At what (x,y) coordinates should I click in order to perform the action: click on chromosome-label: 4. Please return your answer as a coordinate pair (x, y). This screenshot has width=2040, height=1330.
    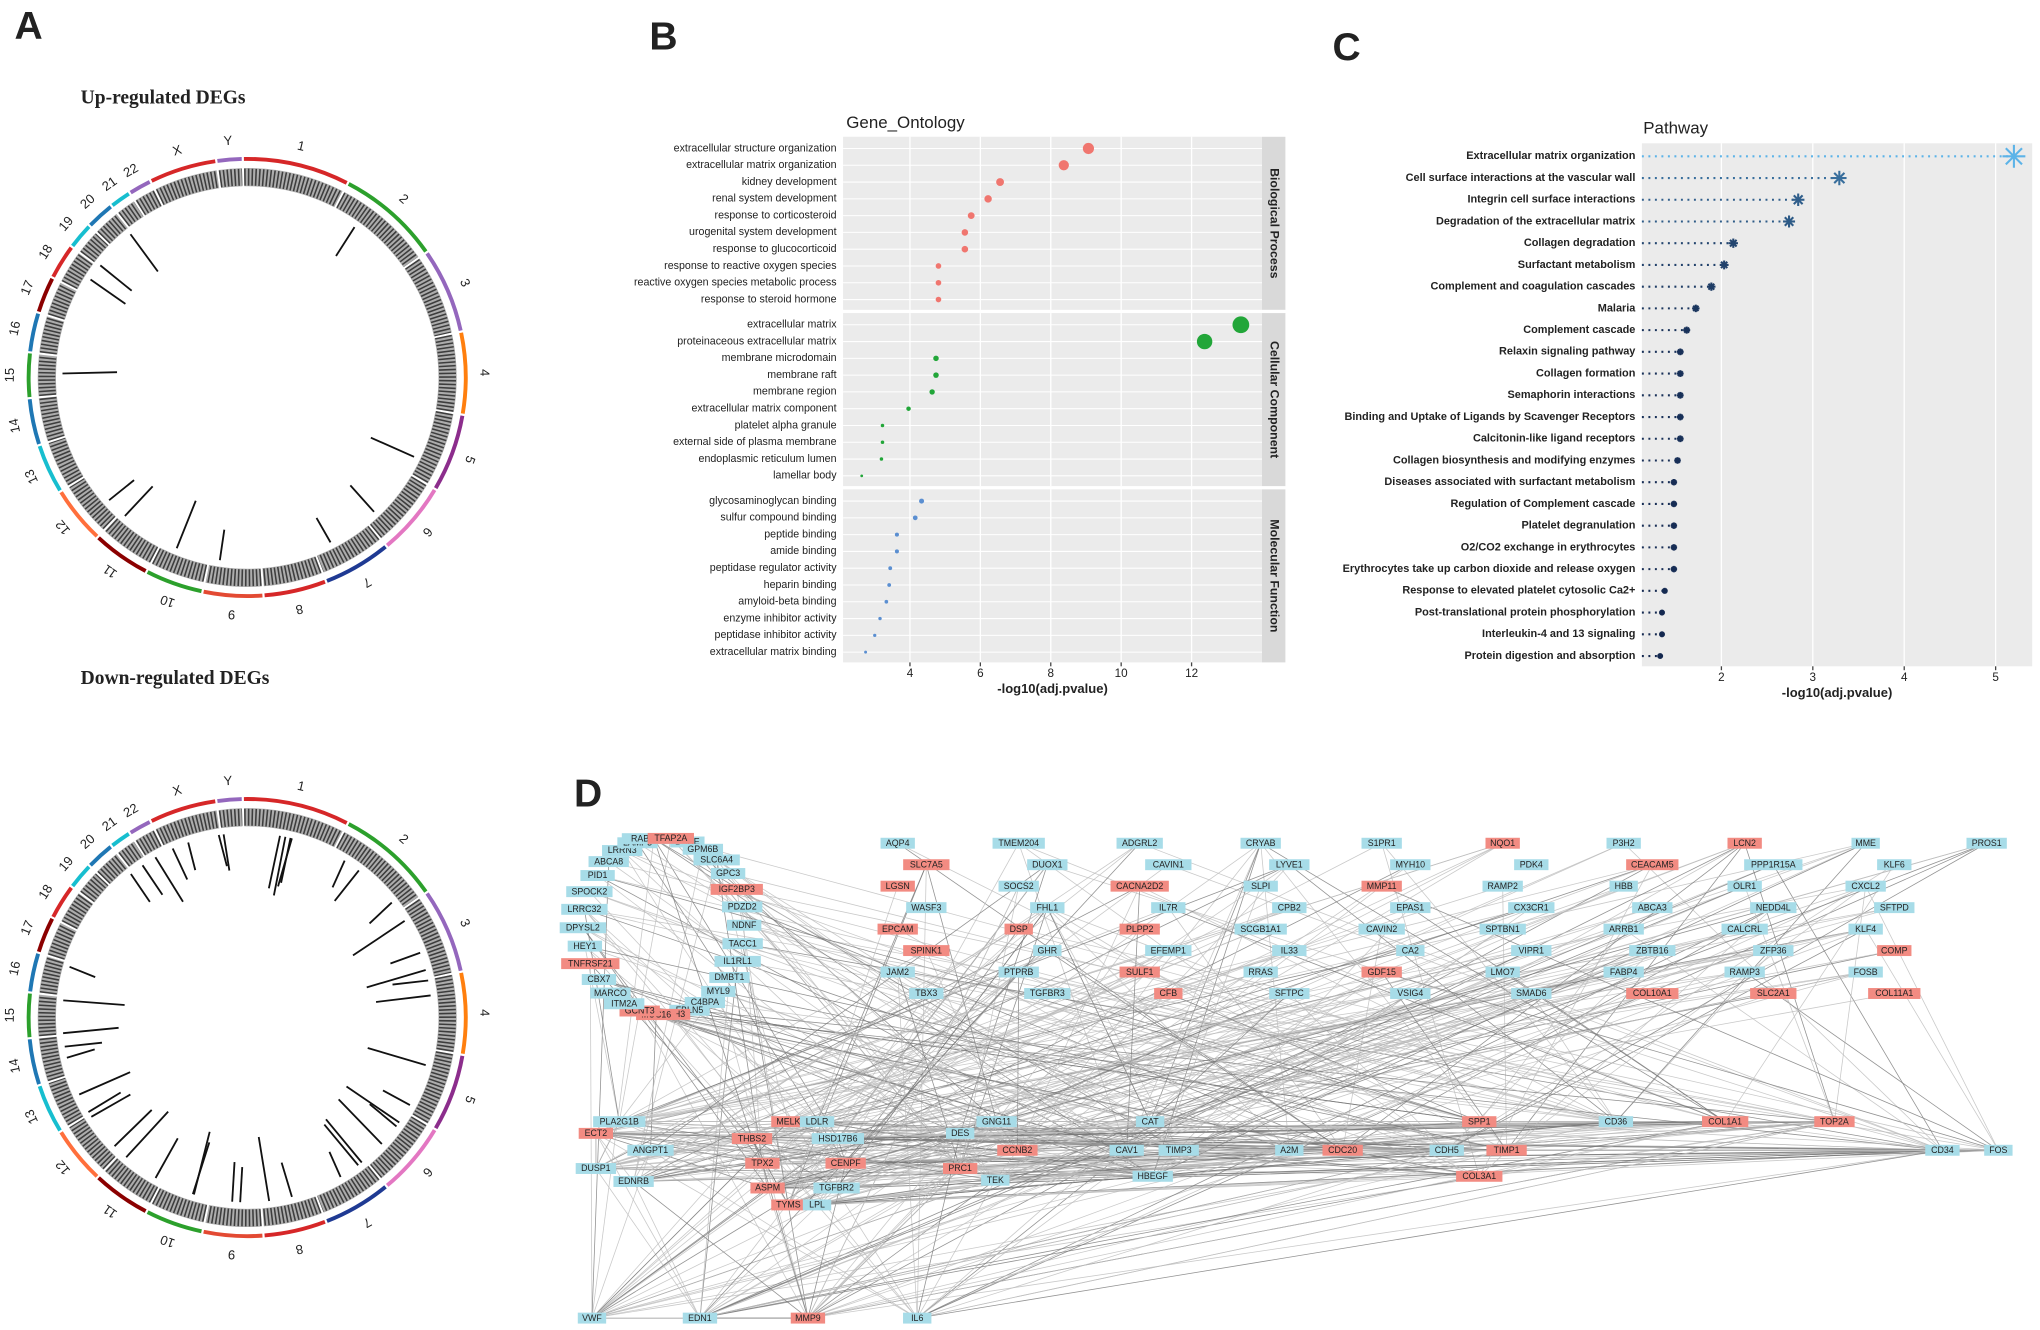
    Looking at the image, I should click on (484, 373).